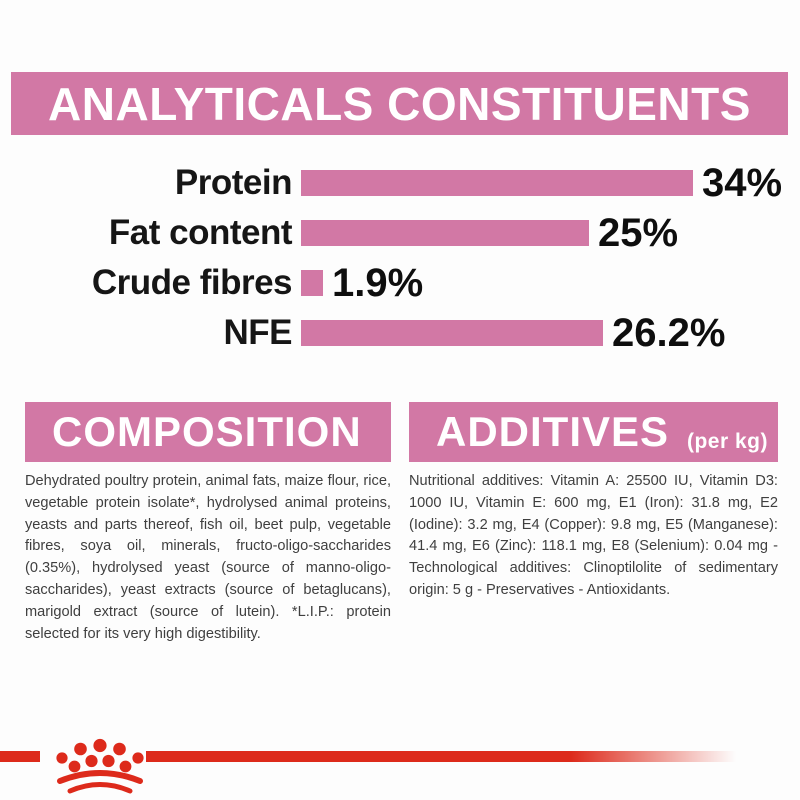  I want to click on logo-left-bar, so click(20, 756).